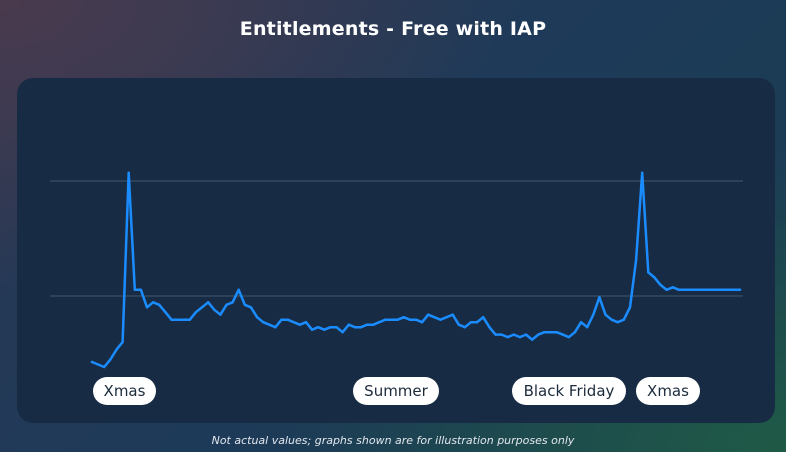 Image resolution: width=786 pixels, height=452 pixels. What do you see at coordinates (668, 391) in the screenshot?
I see `annotation-xmas-2: Xmas` at bounding box center [668, 391].